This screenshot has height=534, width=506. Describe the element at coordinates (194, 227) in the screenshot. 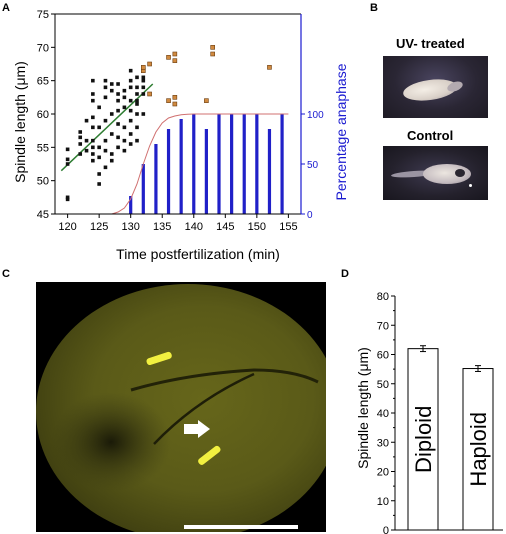

I see `x-tick-label: 140` at that location.